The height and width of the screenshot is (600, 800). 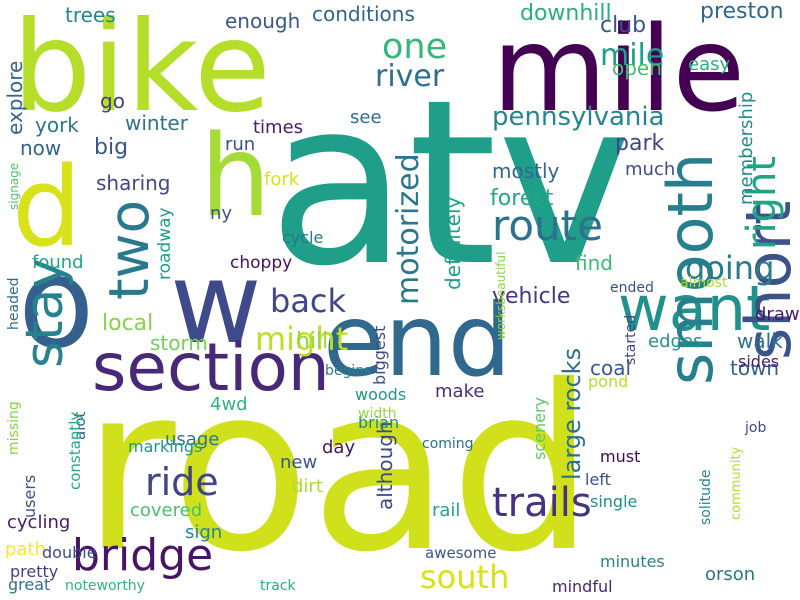 I want to click on cloud-word: although, so click(x=385, y=465).